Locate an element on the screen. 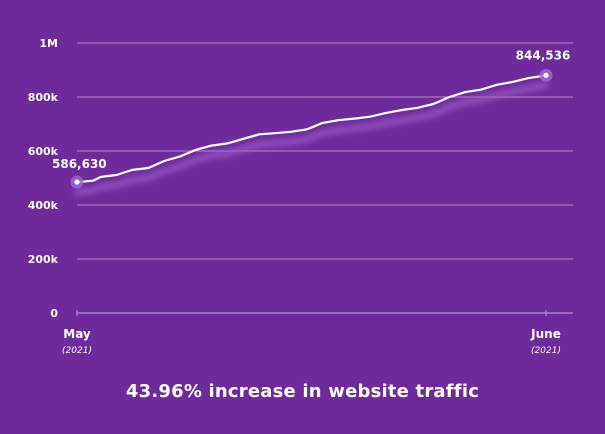 The image size is (605, 434). y-tick-label: 1M is located at coordinates (48, 43).